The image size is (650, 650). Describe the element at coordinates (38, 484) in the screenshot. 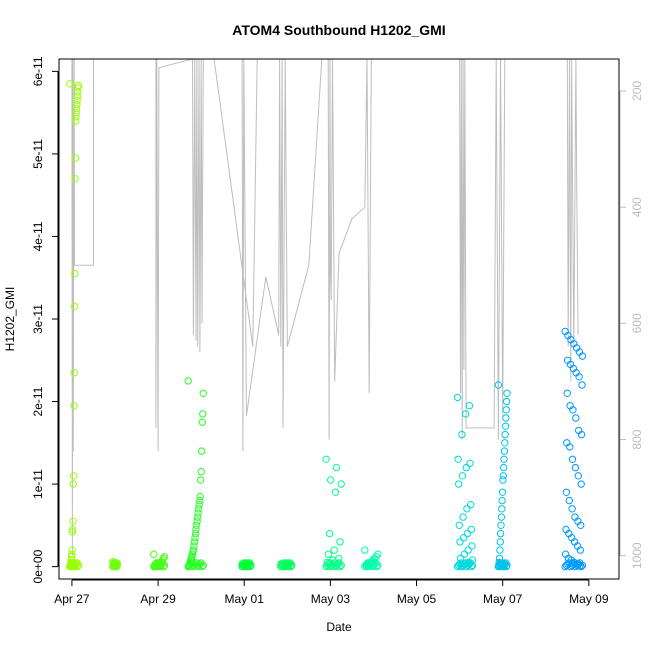

I see `y-tick-label: 1e-11` at that location.